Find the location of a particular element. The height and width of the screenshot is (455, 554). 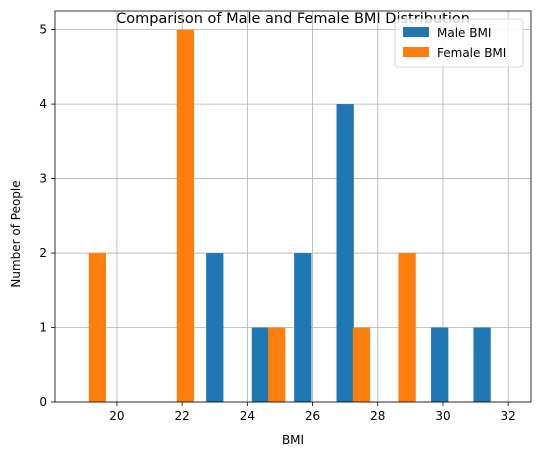

y-tick-label: 3 is located at coordinates (43, 179).